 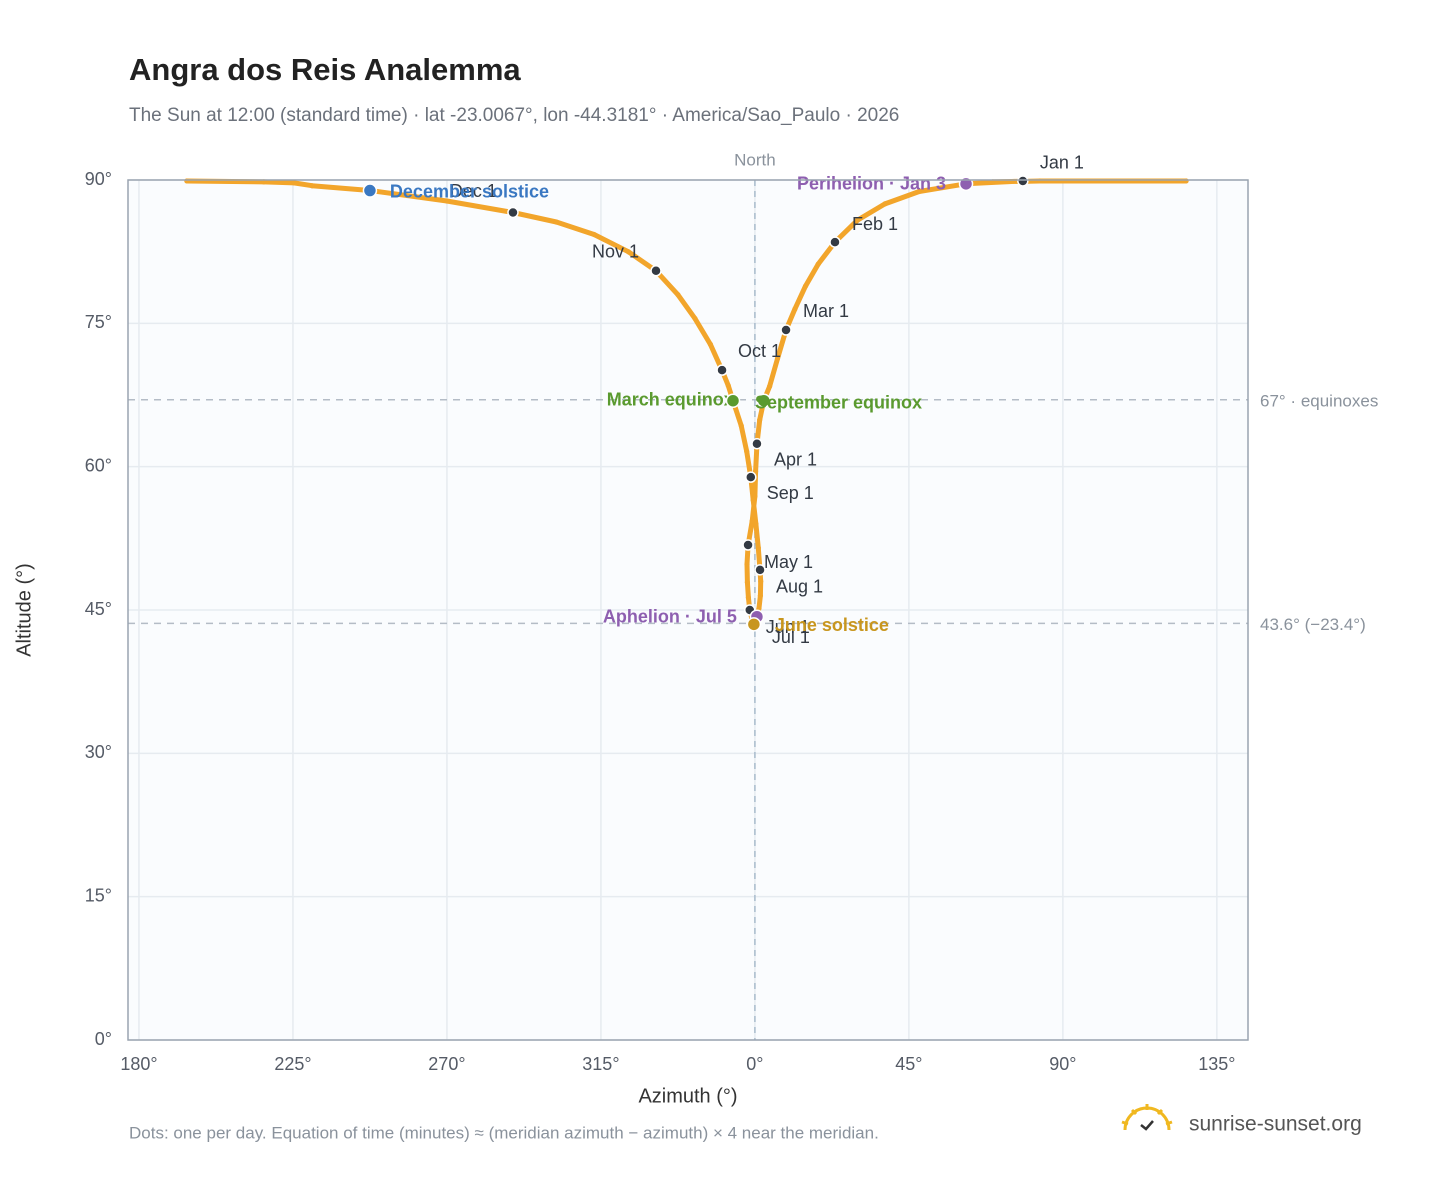 I want to click on month-label: Nov 1, so click(x=615, y=252).